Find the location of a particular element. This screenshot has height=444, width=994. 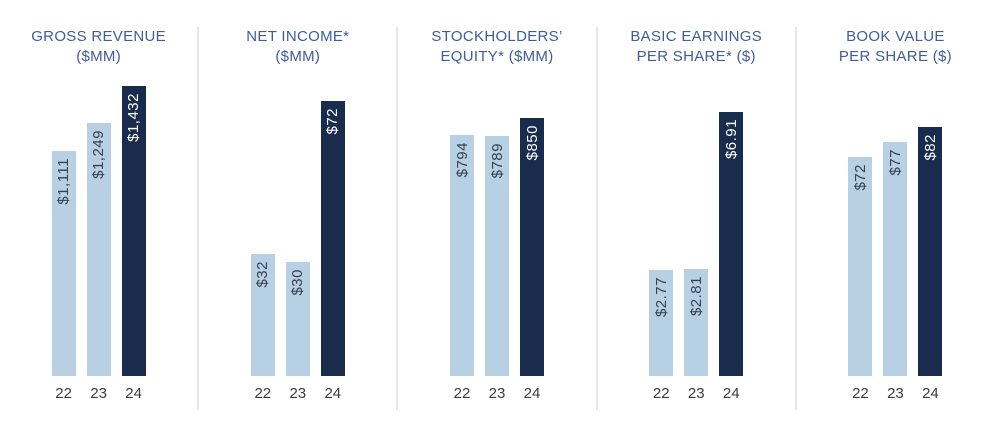

bar-22: $72 is located at coordinates (860, 266).